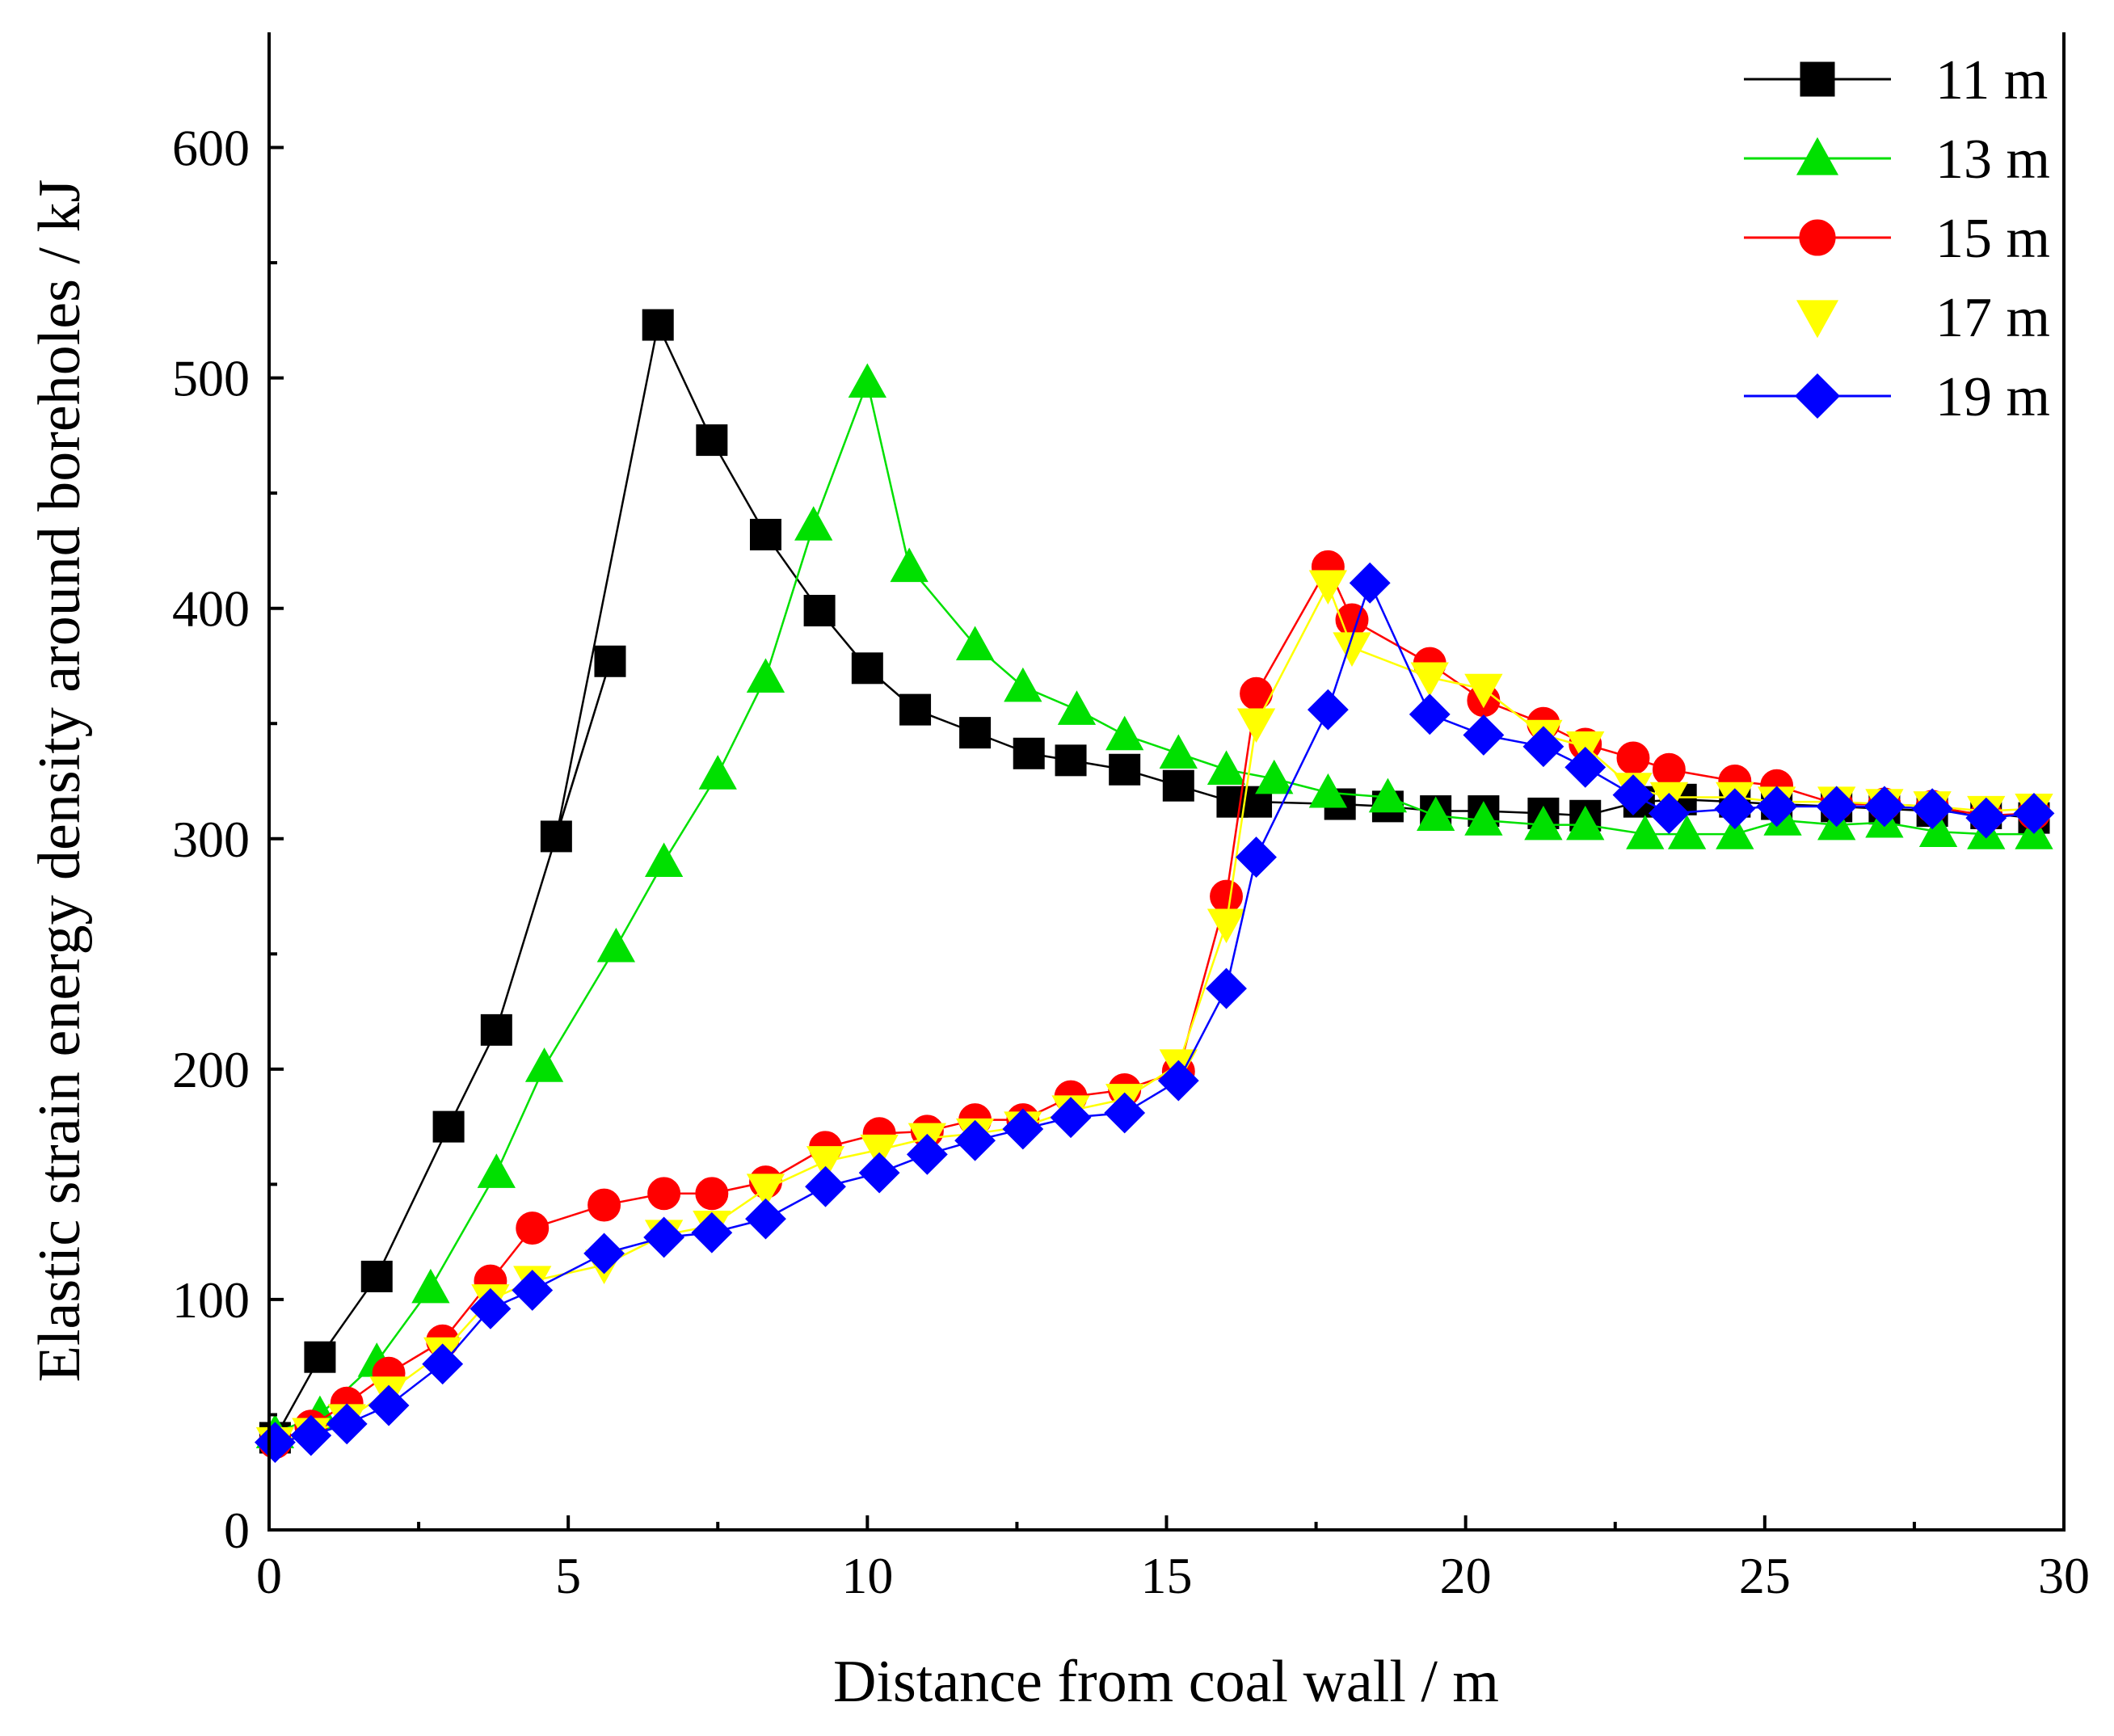 This screenshot has height=1736, width=2114. What do you see at coordinates (1897, 397) in the screenshot?
I see `legend-item: 19 m` at bounding box center [1897, 397].